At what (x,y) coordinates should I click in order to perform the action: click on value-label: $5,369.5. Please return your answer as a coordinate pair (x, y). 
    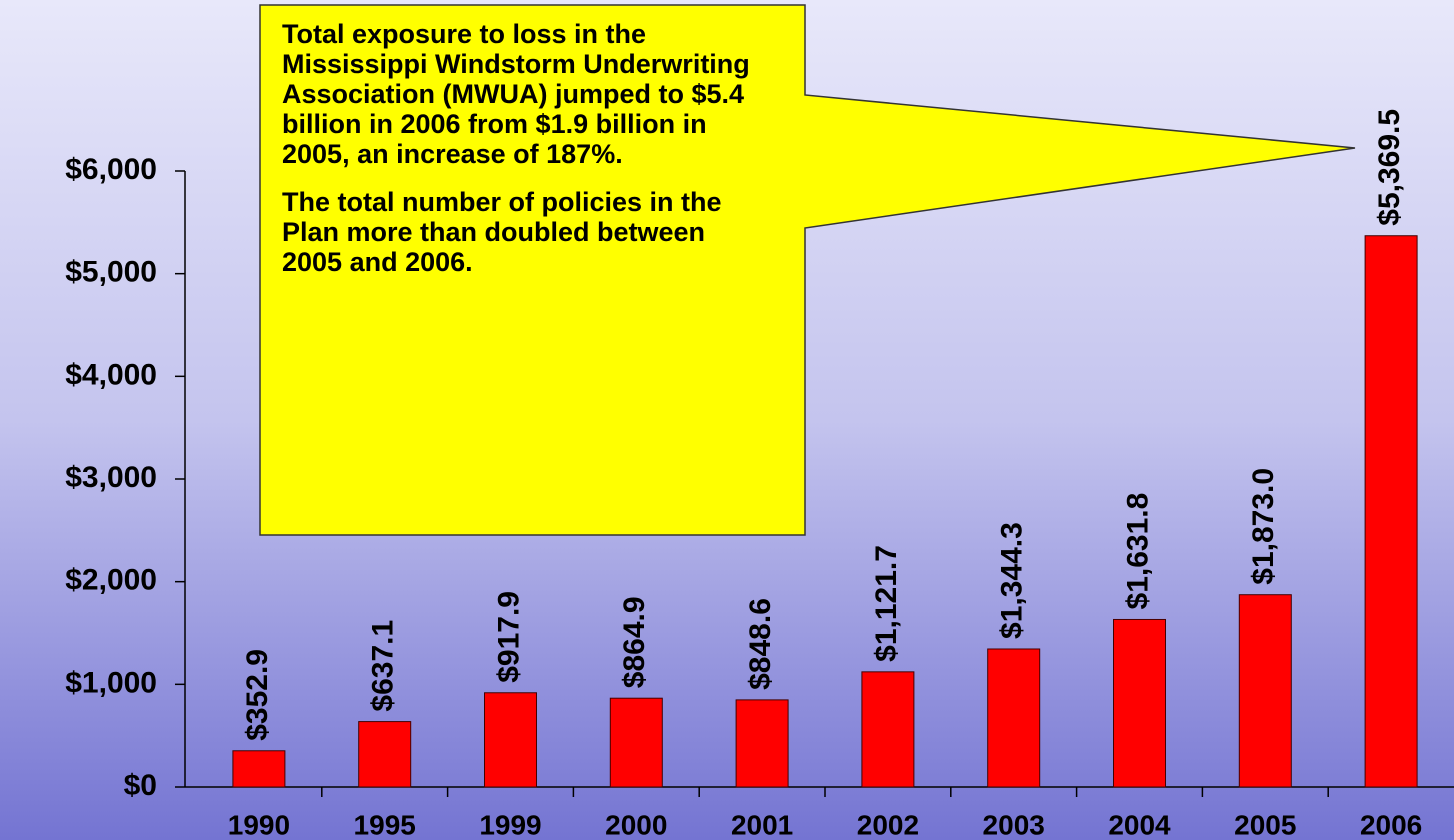
    Looking at the image, I should click on (1389, 167).